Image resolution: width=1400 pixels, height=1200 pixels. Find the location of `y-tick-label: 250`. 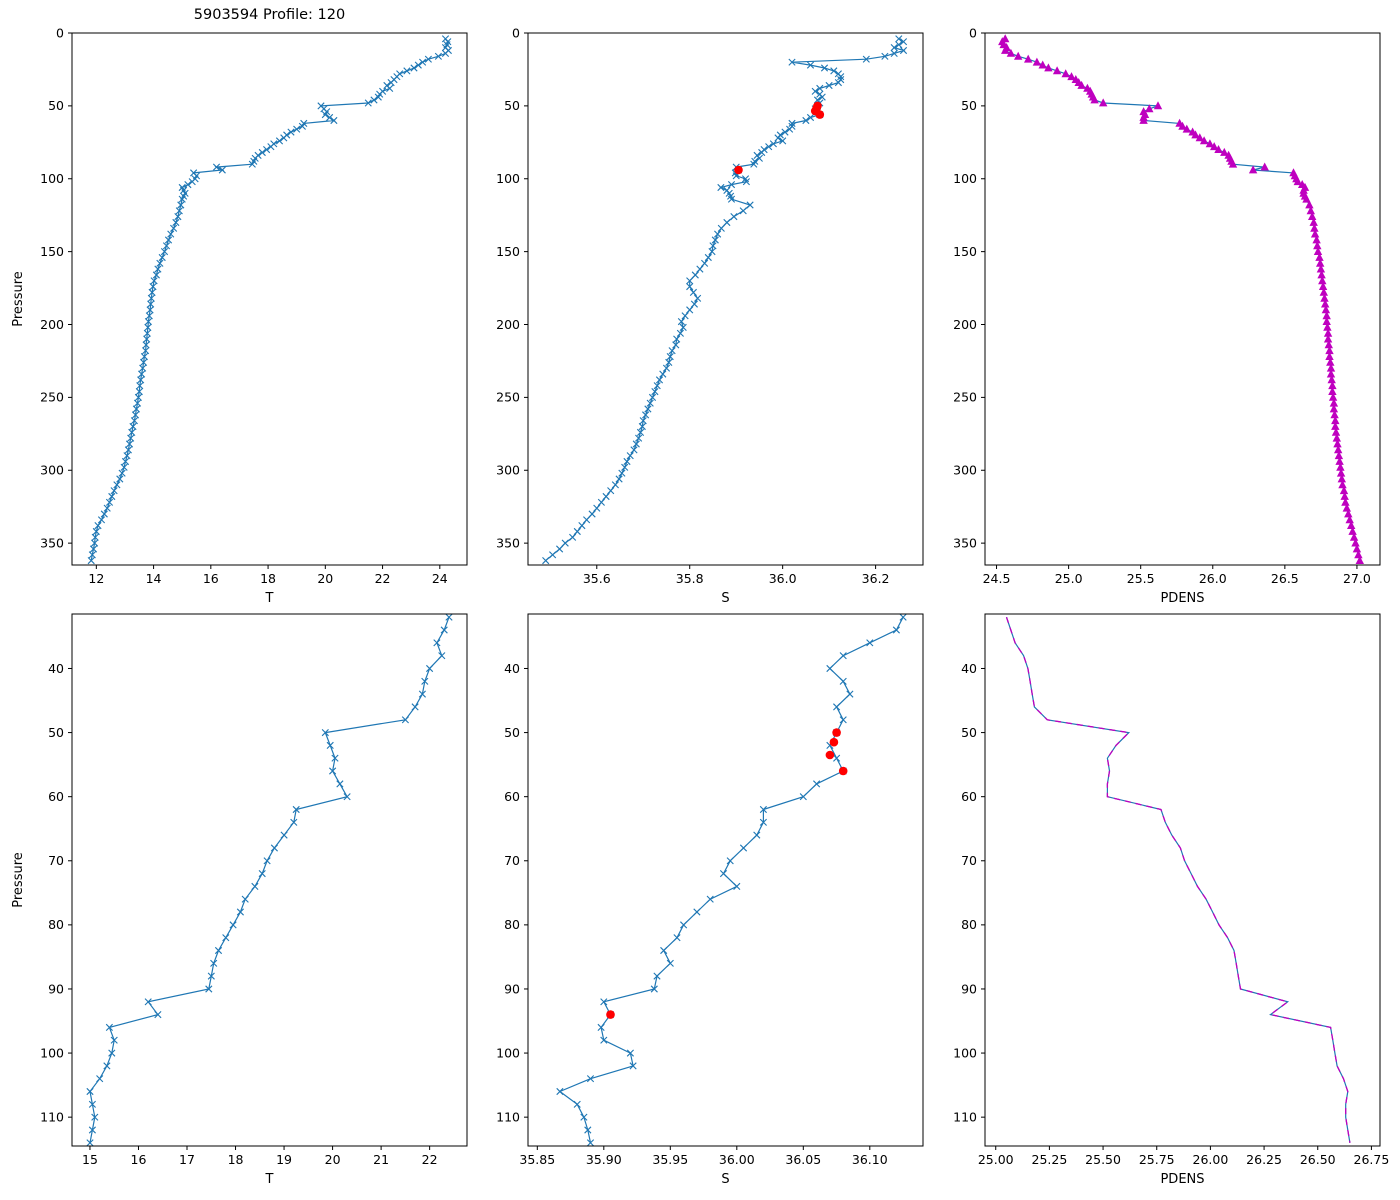

y-tick-label: 250 is located at coordinates (965, 397).